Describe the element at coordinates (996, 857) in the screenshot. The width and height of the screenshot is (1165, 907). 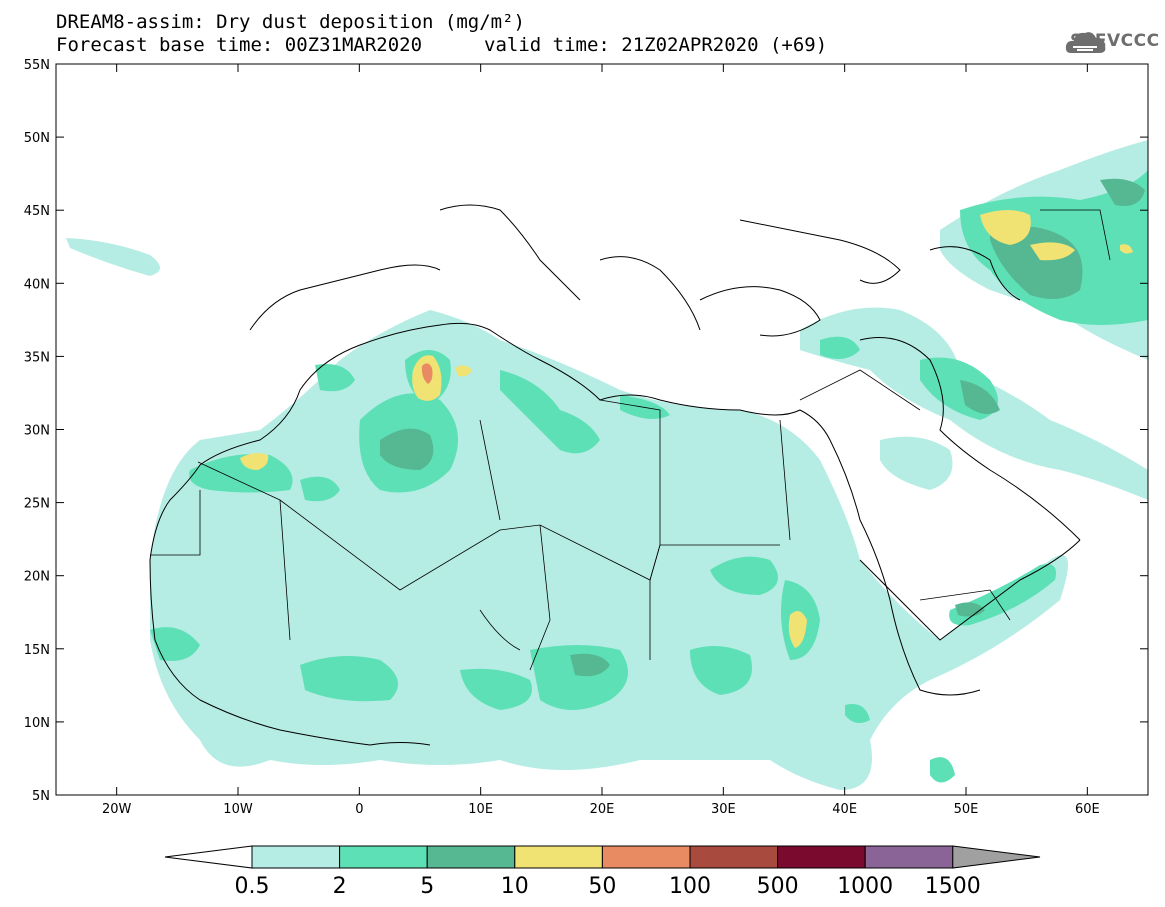
I see `colorbar-high-arrow` at that location.